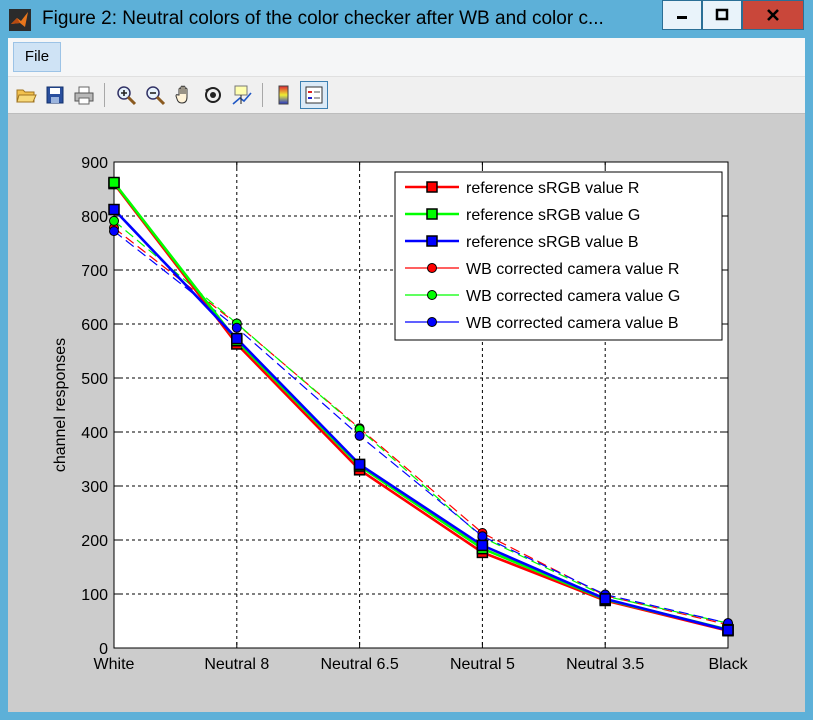 This screenshot has width=813, height=720. Describe the element at coordinates (103, 649) in the screenshot. I see `y-tick-label: 0` at that location.